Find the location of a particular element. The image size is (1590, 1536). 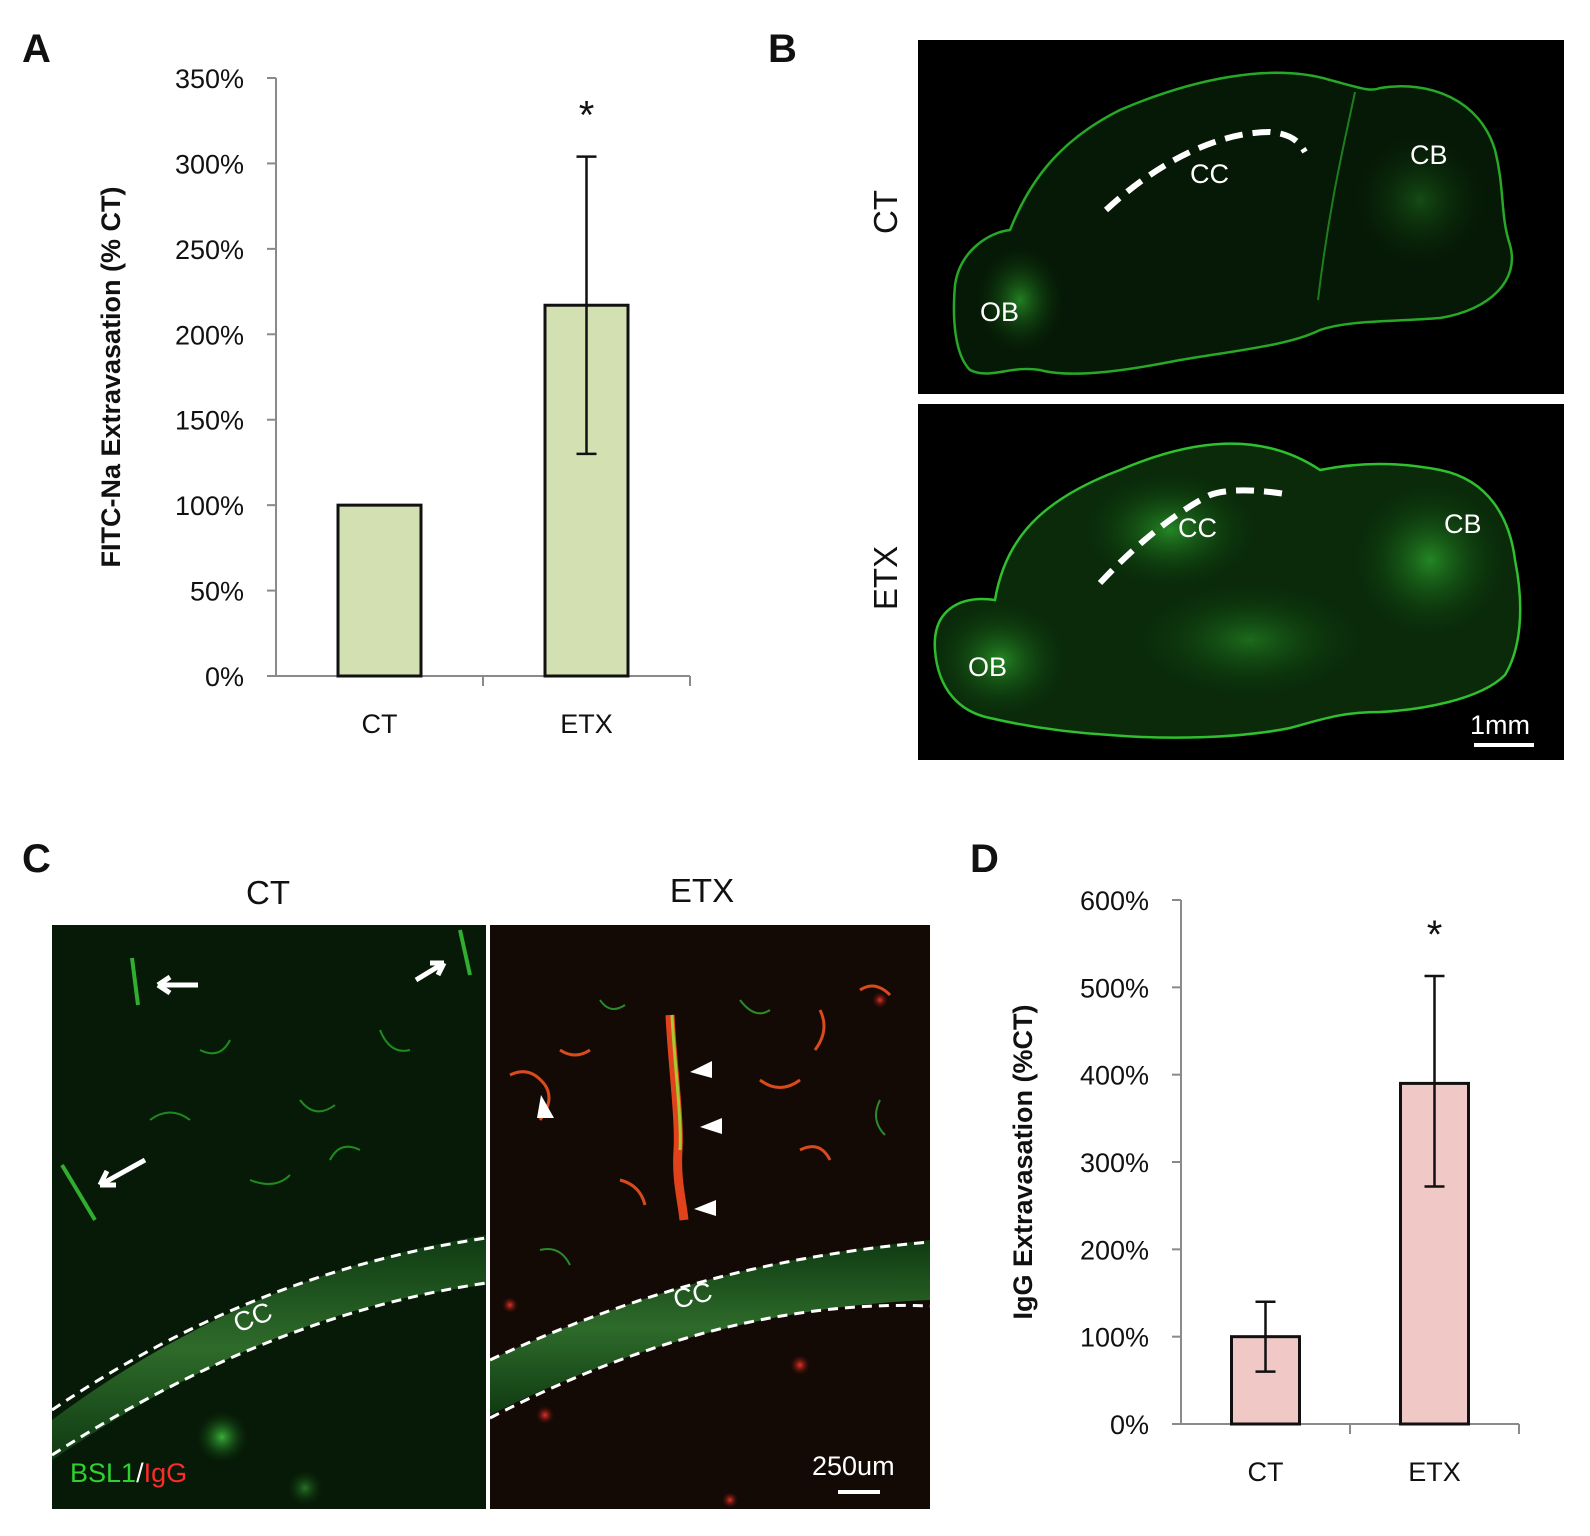

panel-letter-c: C is located at coordinates (36, 859).